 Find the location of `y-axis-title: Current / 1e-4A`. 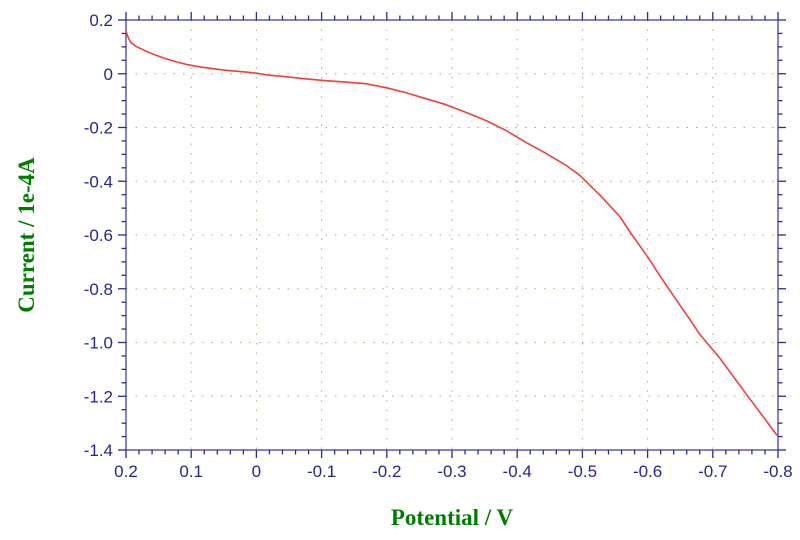

y-axis-title: Current / 1e-4A is located at coordinates (26, 235).